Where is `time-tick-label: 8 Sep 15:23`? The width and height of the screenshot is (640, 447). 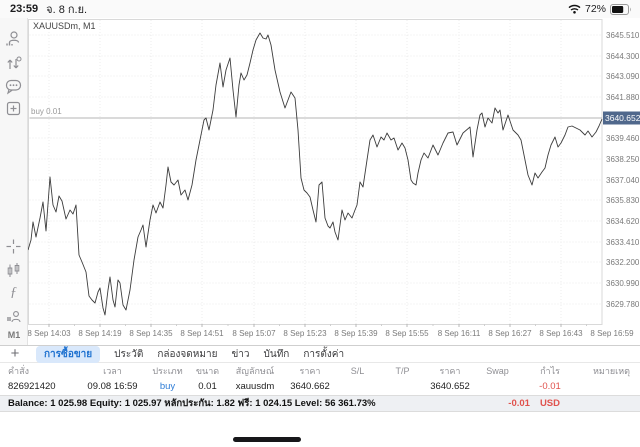 time-tick-label: 8 Sep 15:23 is located at coordinates (305, 333).